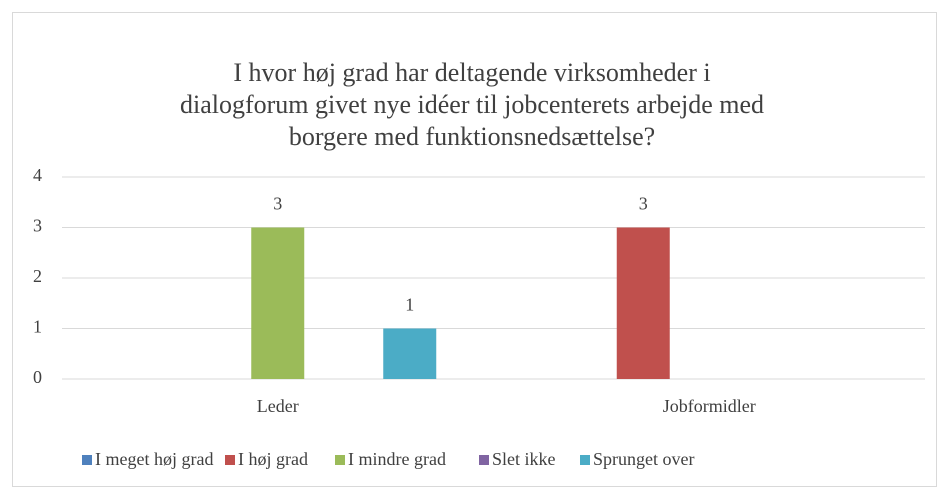 This screenshot has width=943, height=488. Describe the element at coordinates (709, 406) in the screenshot. I see `x-tick-label: Jobformidler` at that location.